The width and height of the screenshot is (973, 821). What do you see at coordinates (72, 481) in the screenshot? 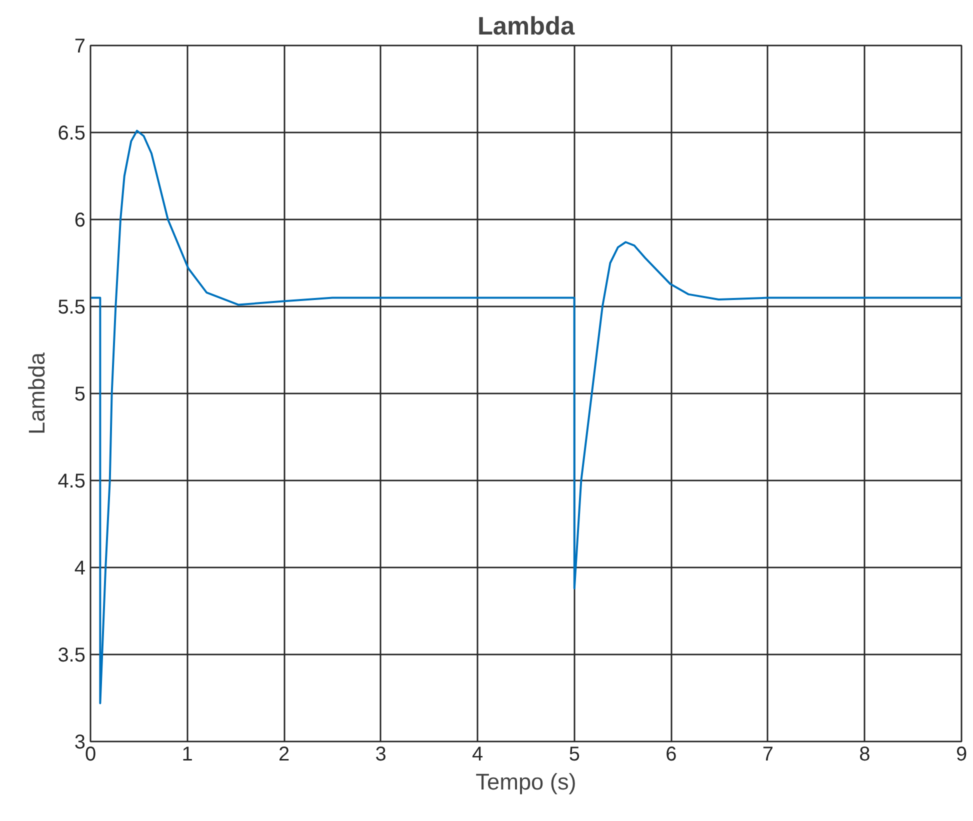
I see `y-tick-label: 4.5` at bounding box center [72, 481].